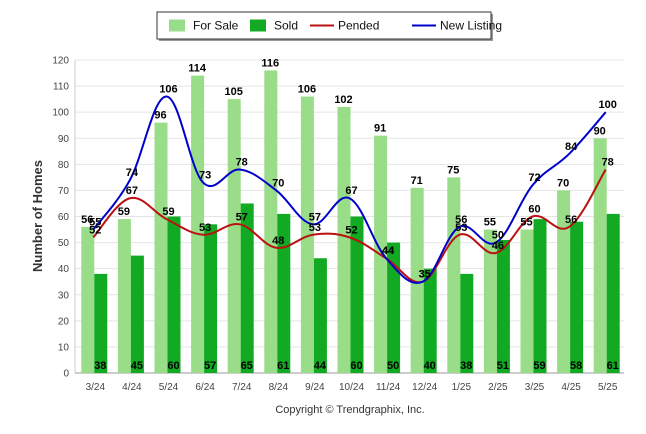 The image size is (646, 434). I want to click on label-new-listing: 100, so click(608, 105).